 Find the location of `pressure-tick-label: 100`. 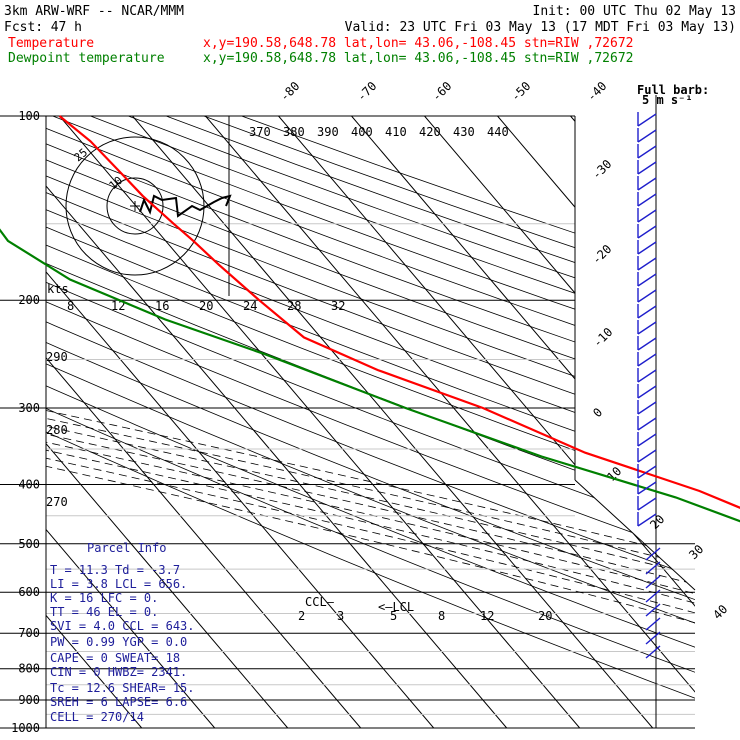

pressure-tick-label: 100 is located at coordinates (29, 116).